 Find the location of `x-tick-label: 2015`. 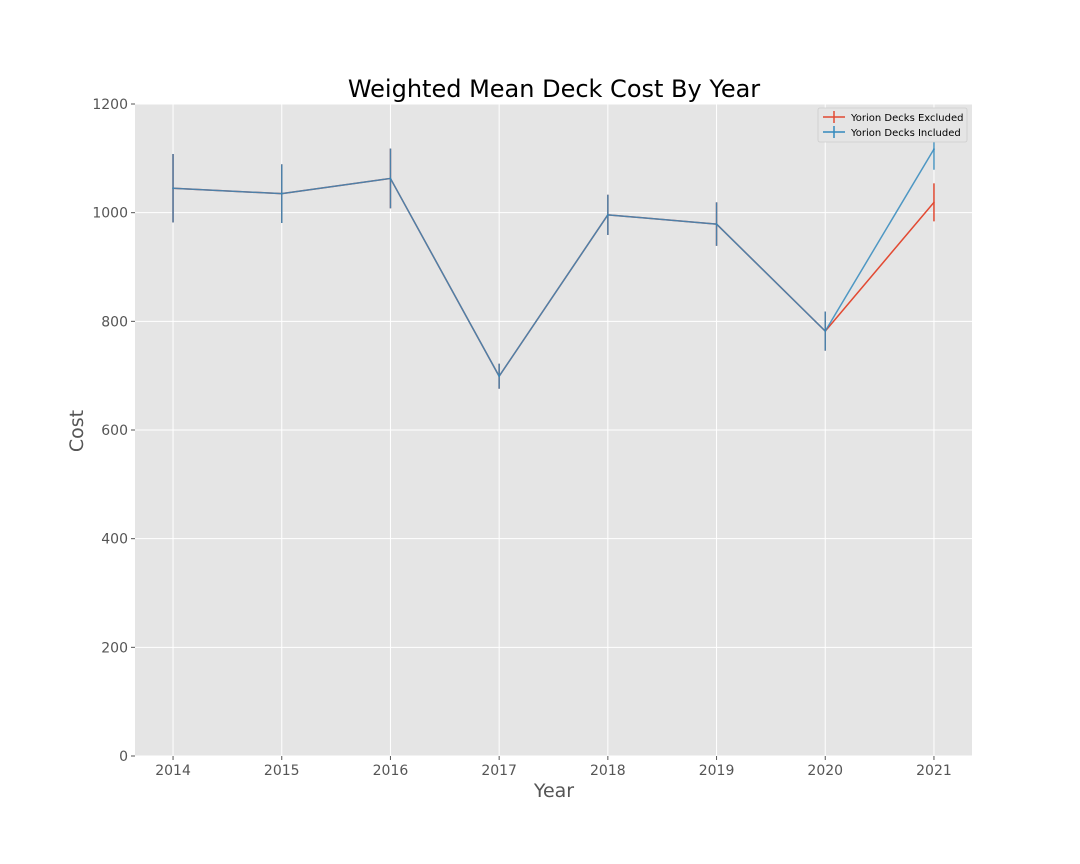

x-tick-label: 2015 is located at coordinates (282, 771).